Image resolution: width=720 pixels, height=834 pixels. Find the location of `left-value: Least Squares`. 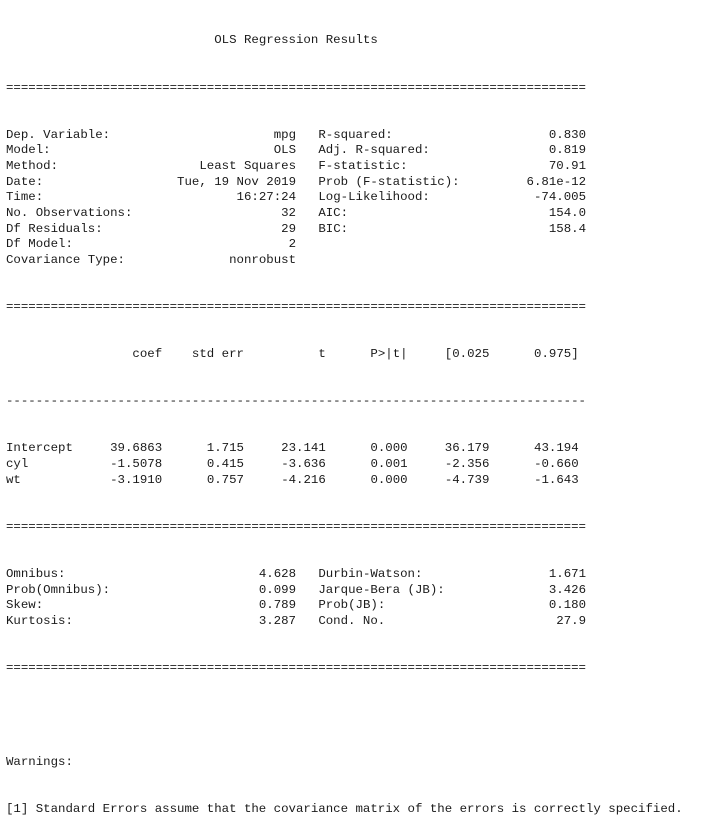

left-value: Least Squares is located at coordinates (248, 165).